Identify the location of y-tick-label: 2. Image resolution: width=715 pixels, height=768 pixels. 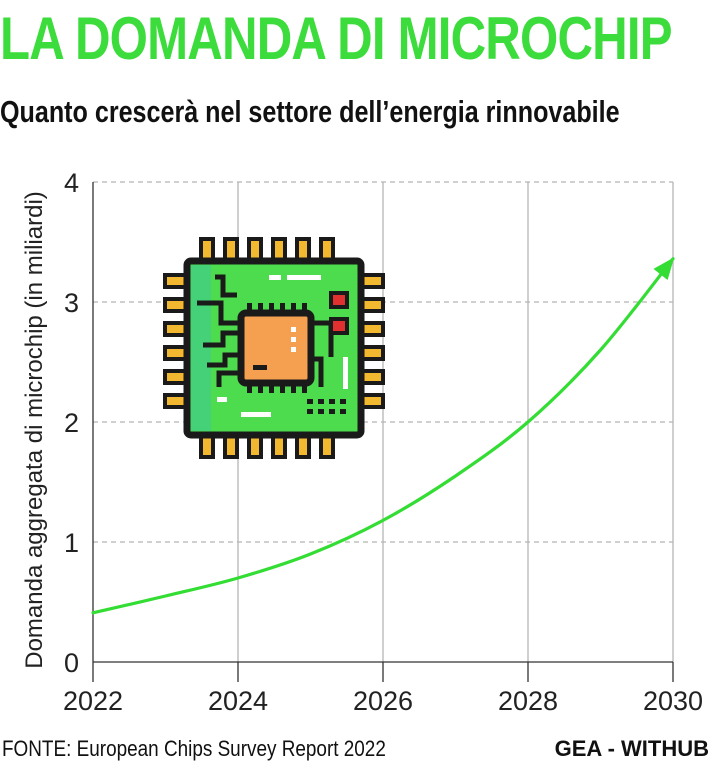
(71, 423).